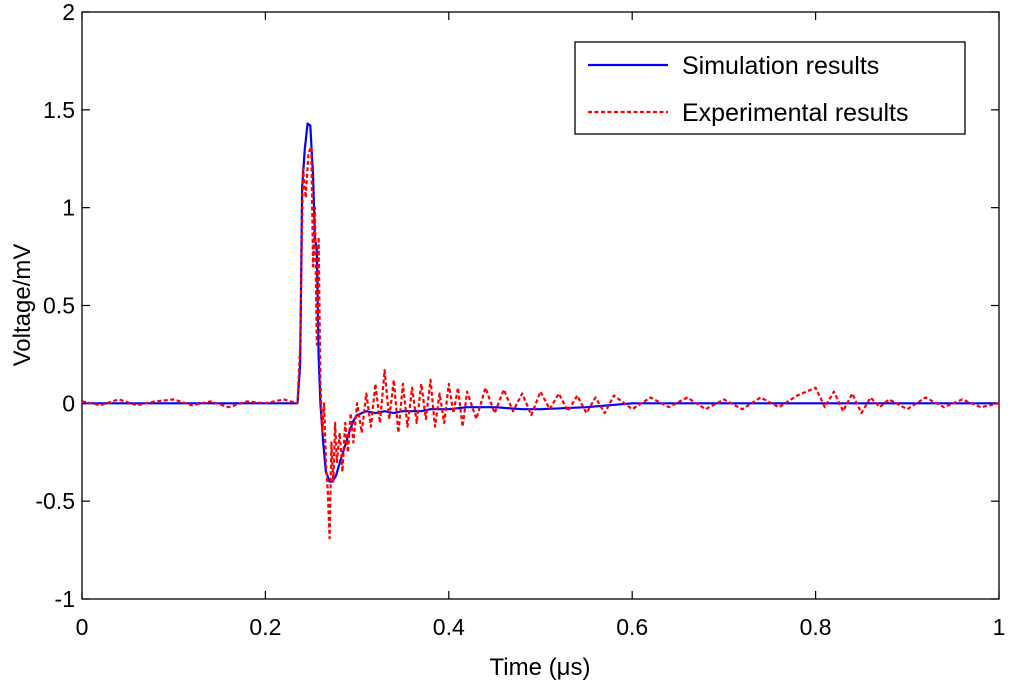 This screenshot has height=687, width=1024. What do you see at coordinates (59, 306) in the screenshot?
I see `y-tick-label: 0.5` at bounding box center [59, 306].